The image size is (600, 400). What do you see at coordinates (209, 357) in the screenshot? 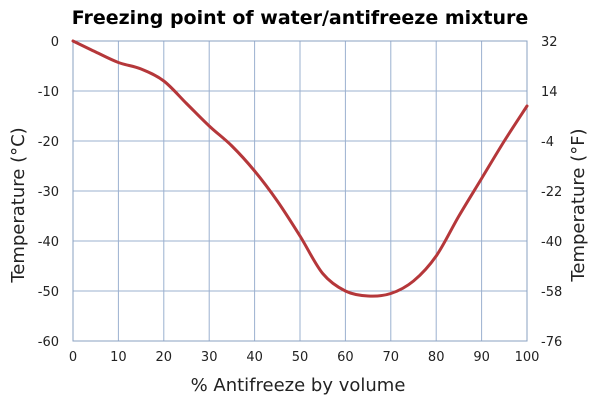
I see `x-tick-label: 30` at bounding box center [209, 357].